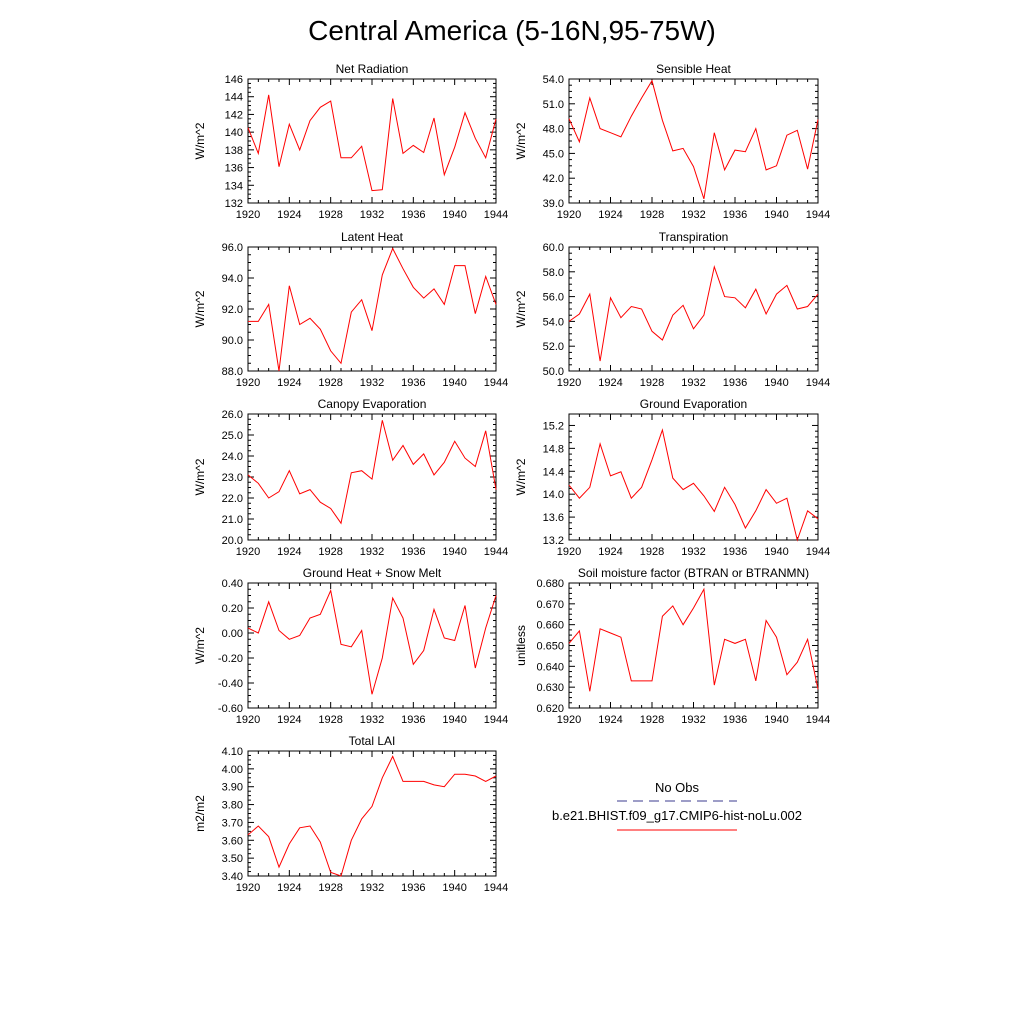 This screenshot has width=1024, height=1024. Describe the element at coordinates (521, 645) in the screenshot. I see `y-axis-label: unitless` at that location.